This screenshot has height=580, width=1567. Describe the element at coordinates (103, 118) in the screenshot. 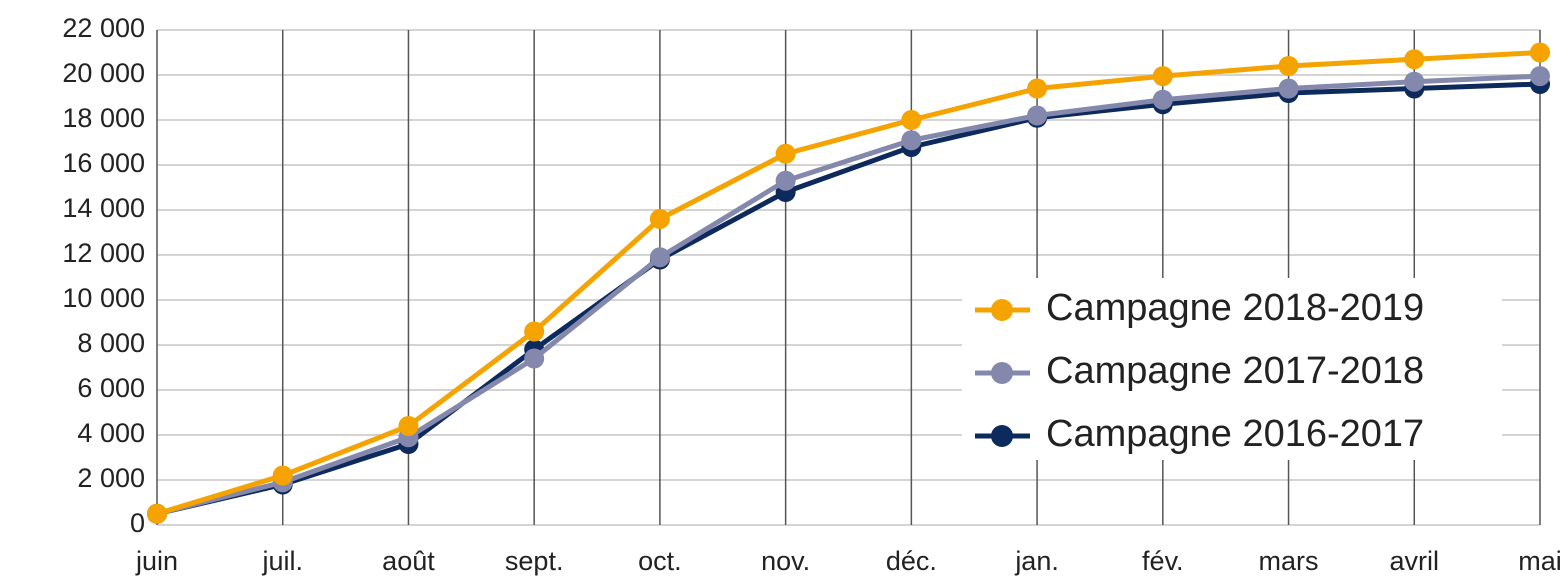

I see `y-tick-label: 18 000` at that location.